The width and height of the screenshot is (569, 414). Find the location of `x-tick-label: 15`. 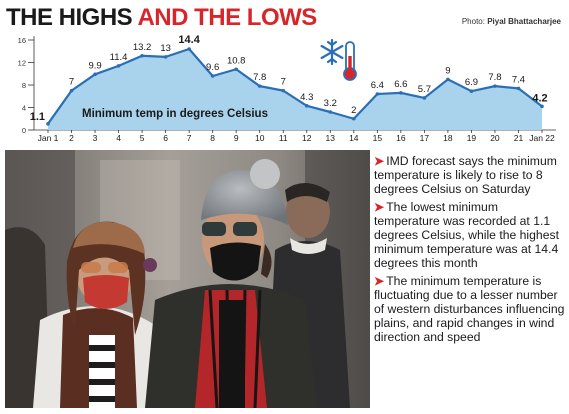

x-tick-label: 15 is located at coordinates (378, 138).